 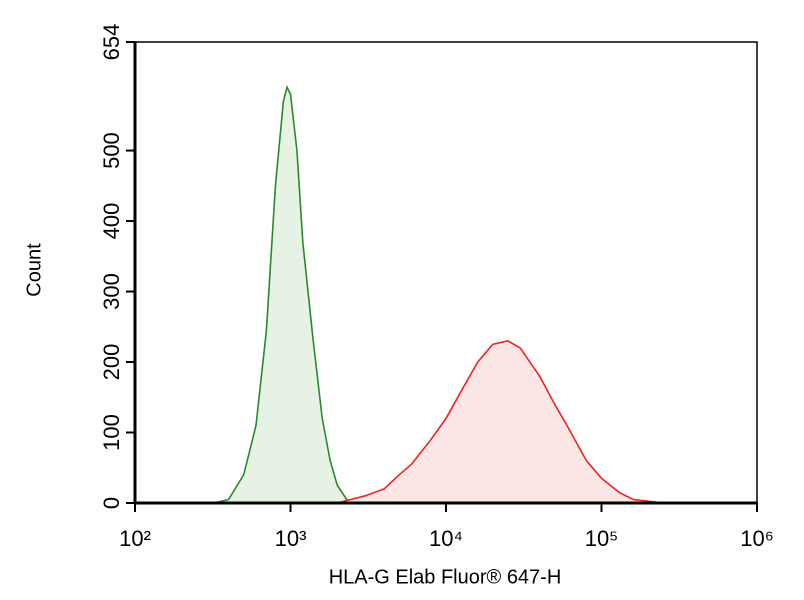 What do you see at coordinates (111, 362) in the screenshot?
I see `y-tick-label: 200` at bounding box center [111, 362].